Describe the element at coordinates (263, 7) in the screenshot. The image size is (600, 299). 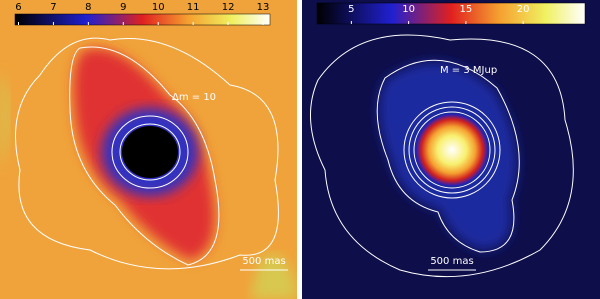
I see `colorbar-tick-label: 13` at that location.